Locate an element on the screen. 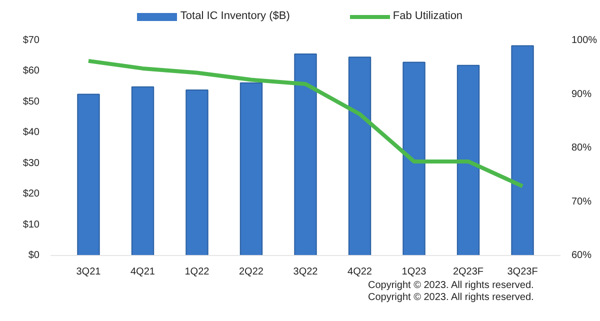 This screenshot has width=600, height=321. x-tick-label: 4Q22 is located at coordinates (360, 272).